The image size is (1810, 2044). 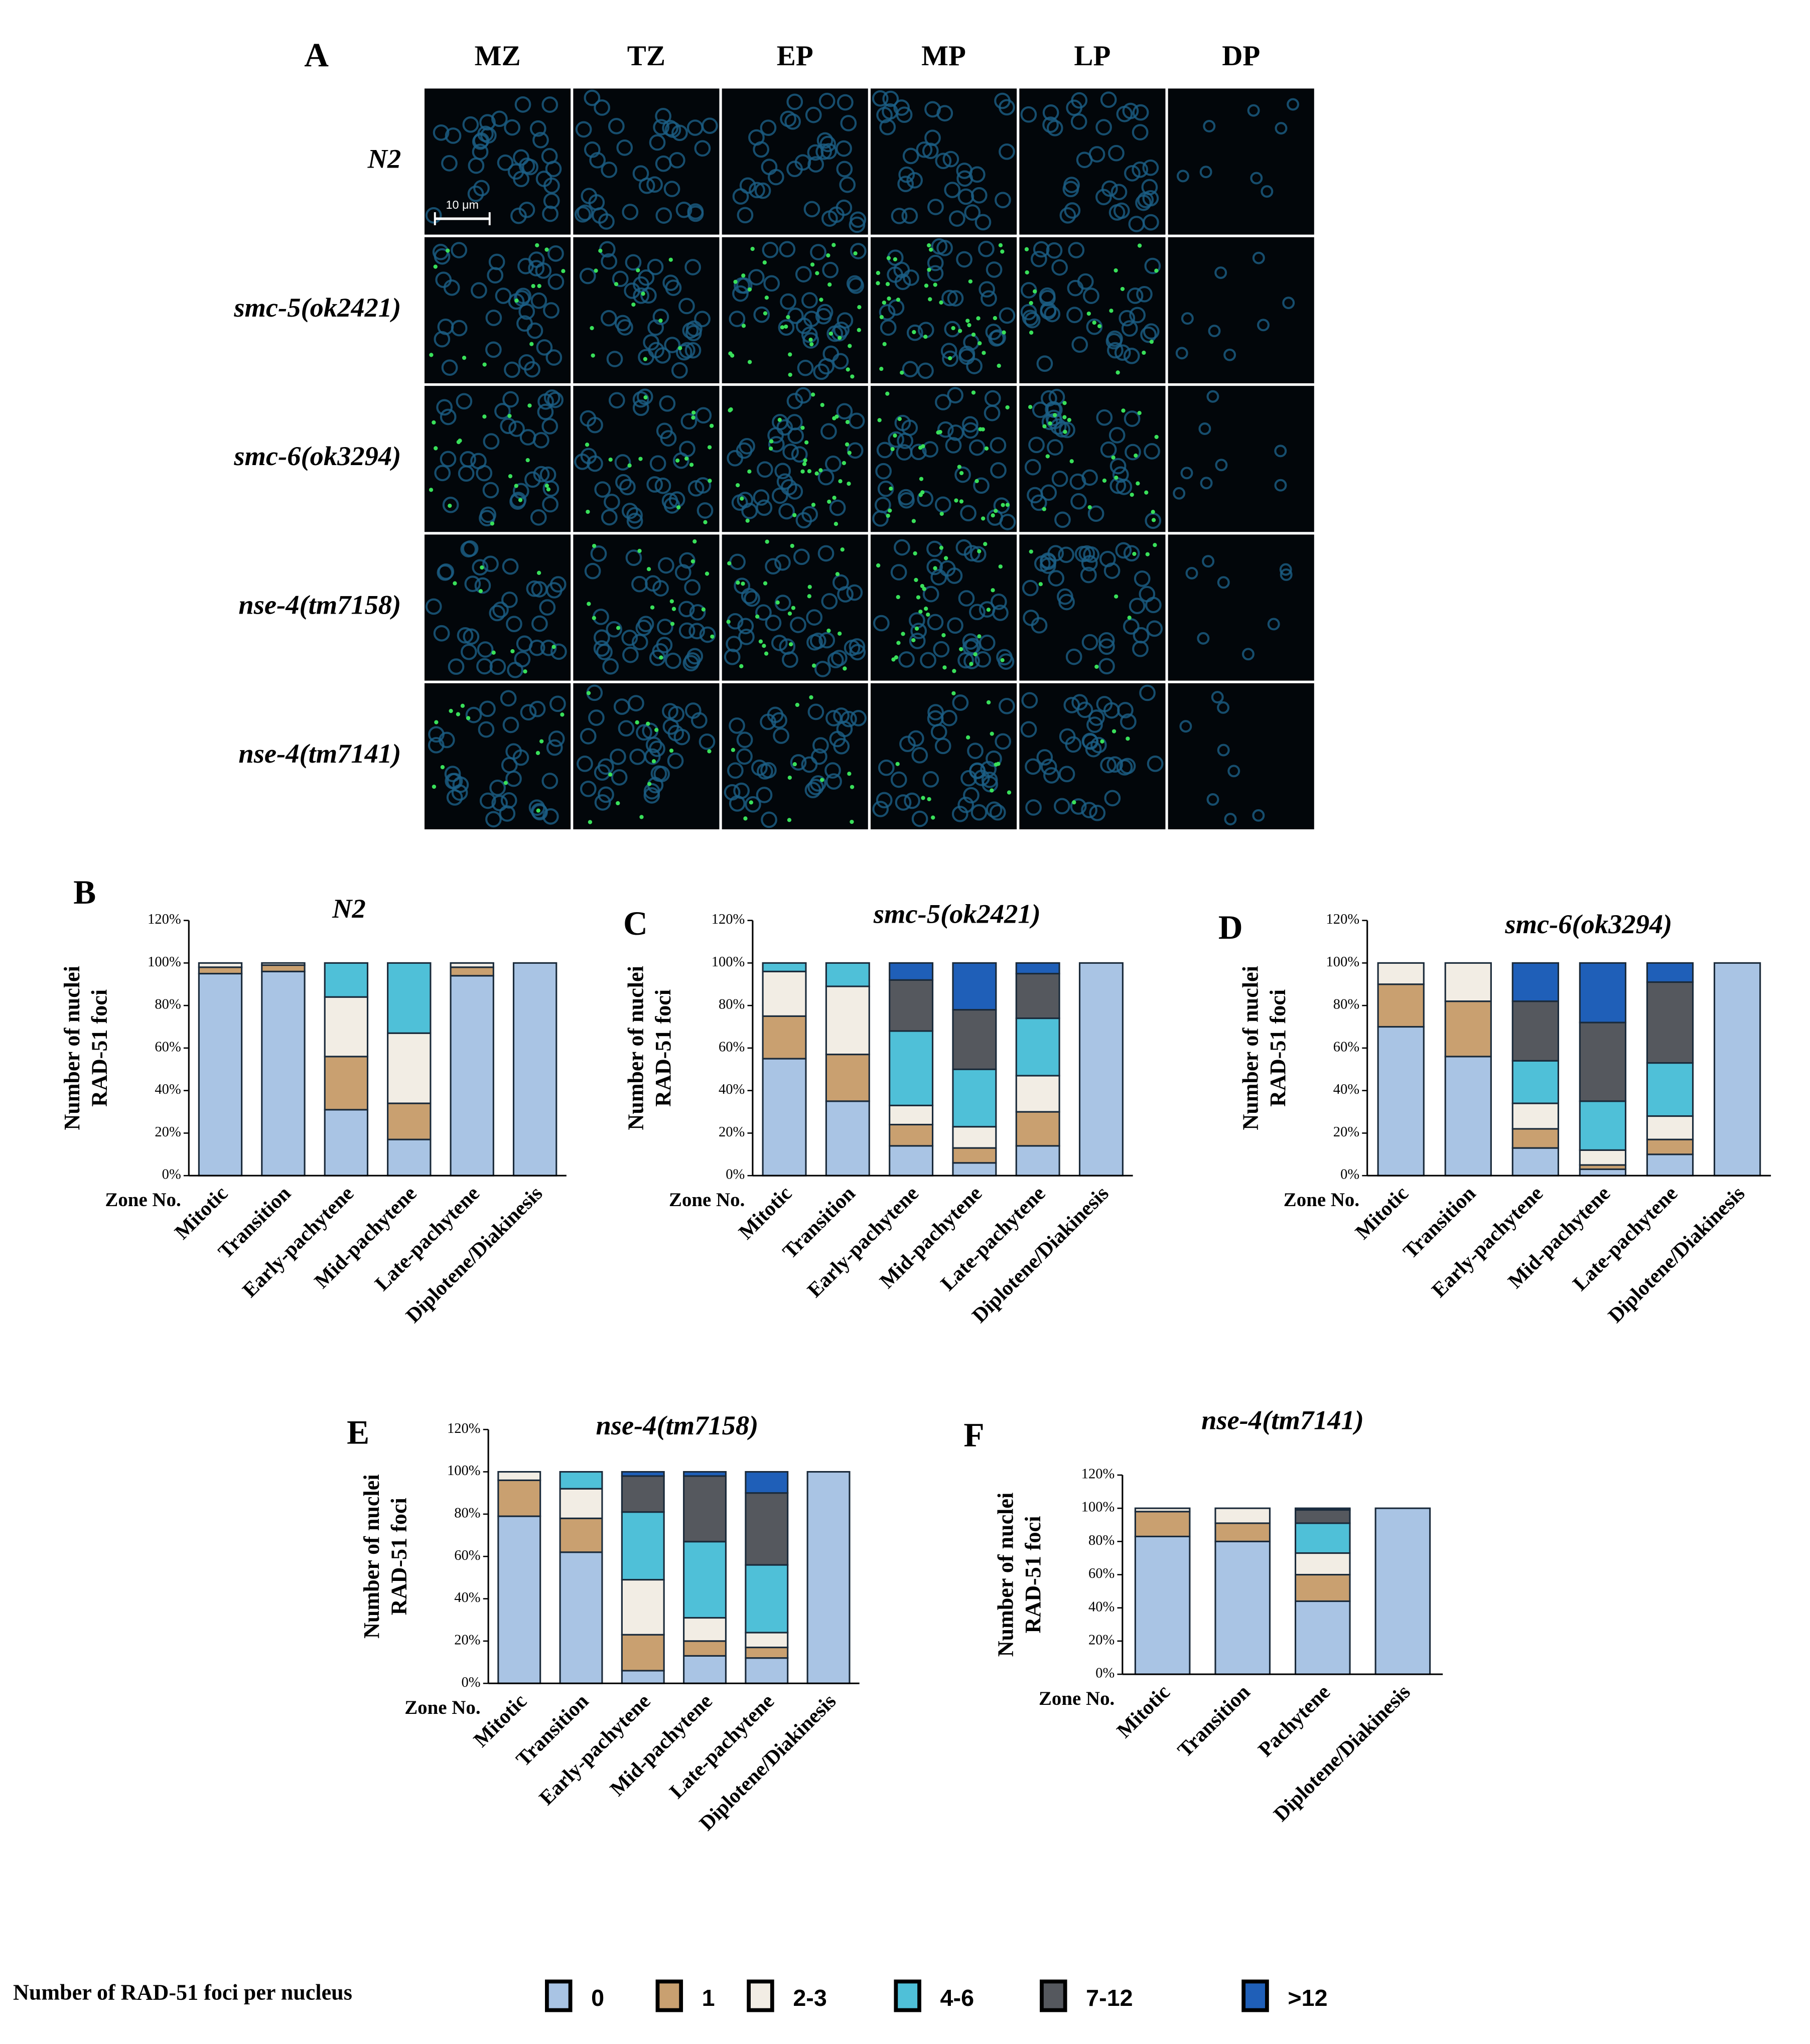 I want to click on y-axis-label: Number of nuclei, so click(x=1006, y=1575).